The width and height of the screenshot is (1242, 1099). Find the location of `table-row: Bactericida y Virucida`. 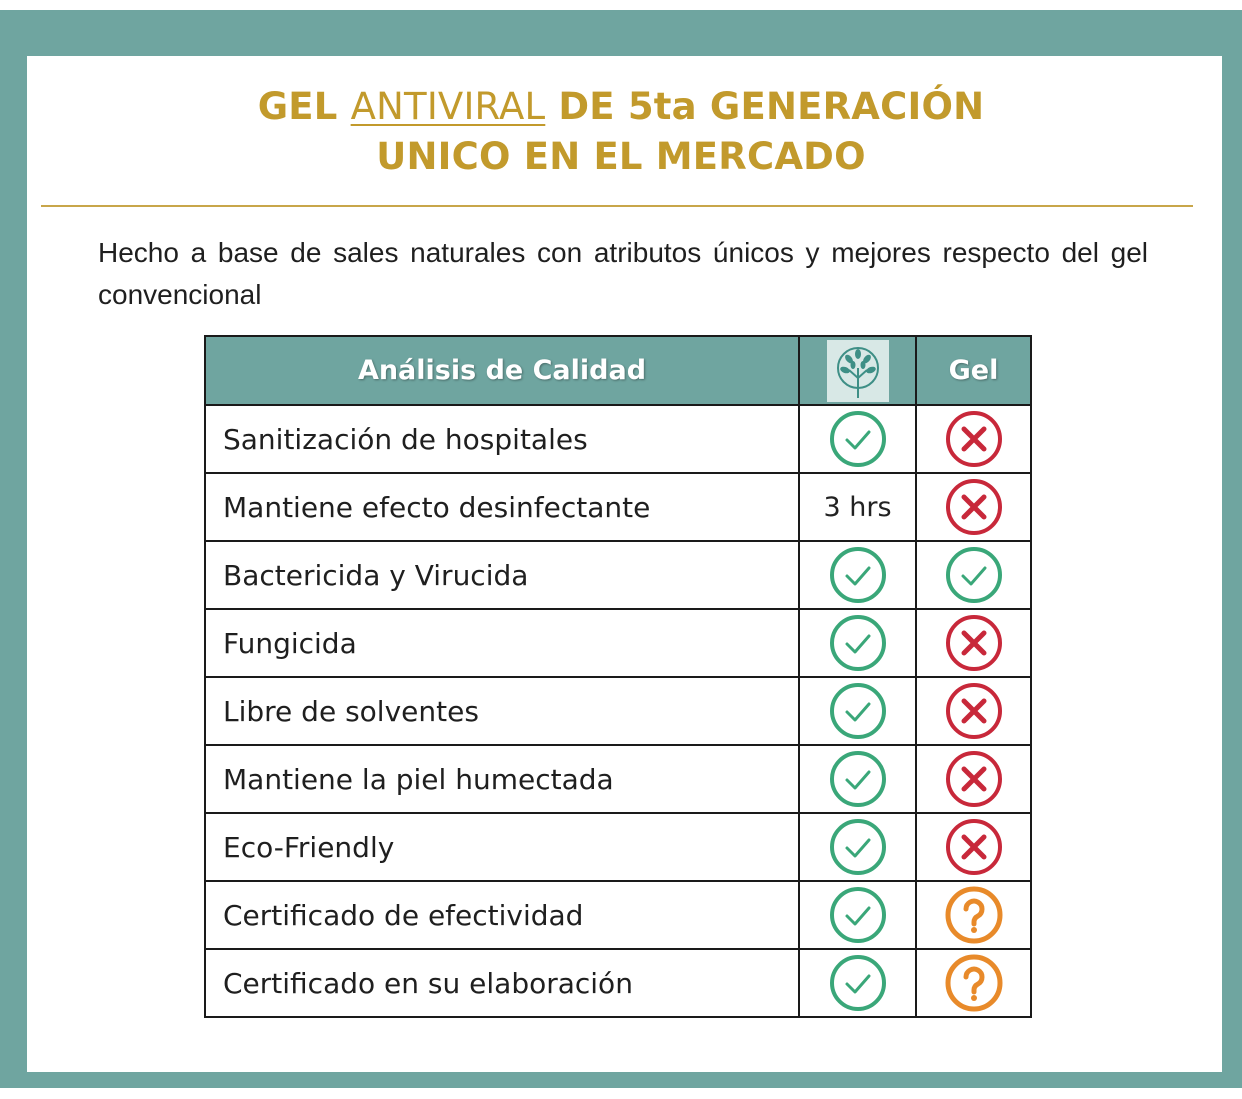

table-row: Bactericida y Virucida is located at coordinates (618, 575).